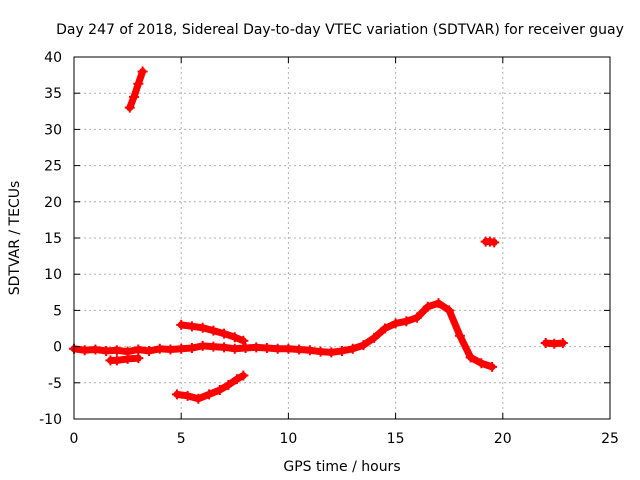 The height and width of the screenshot is (480, 640). Describe the element at coordinates (53, 275) in the screenshot. I see `y-tick-label: 10` at that location.